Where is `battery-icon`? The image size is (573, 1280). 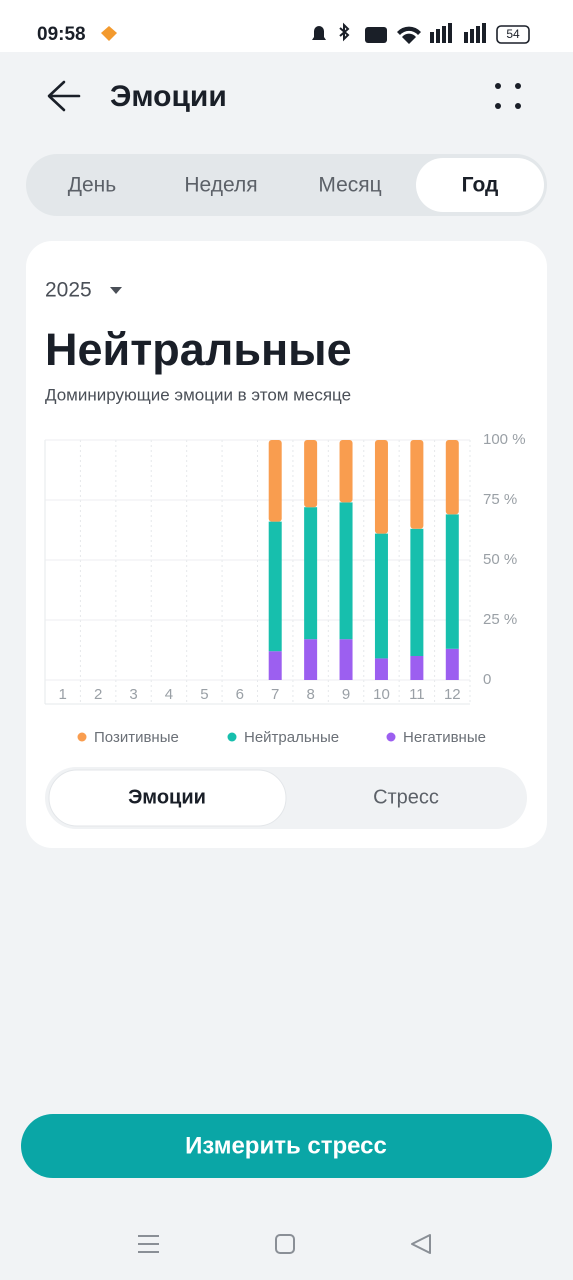 battery-icon is located at coordinates (513, 34).